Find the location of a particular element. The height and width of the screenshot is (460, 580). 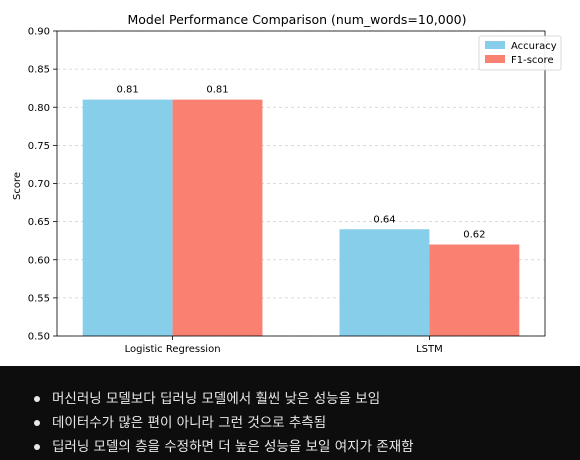

note-text: 딥러닝 모델의 층을 수정하면 더 높은 성능을 보일 여지가 존재함 is located at coordinates (233, 447).